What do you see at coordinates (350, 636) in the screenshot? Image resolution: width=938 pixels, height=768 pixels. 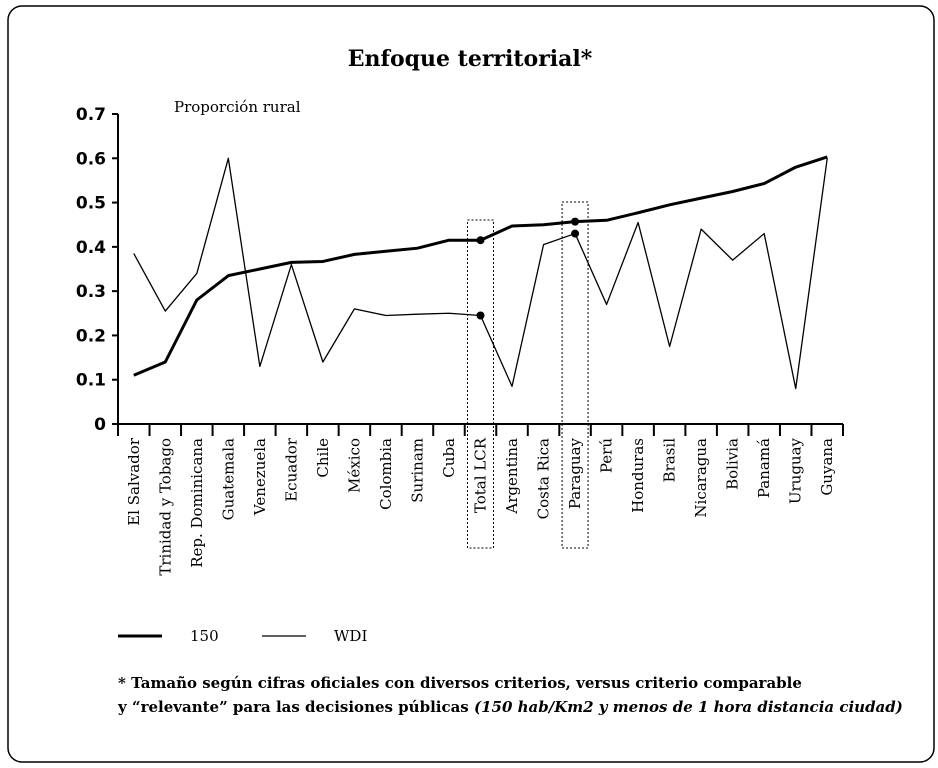 I see `legend-label: WDI` at bounding box center [350, 636].